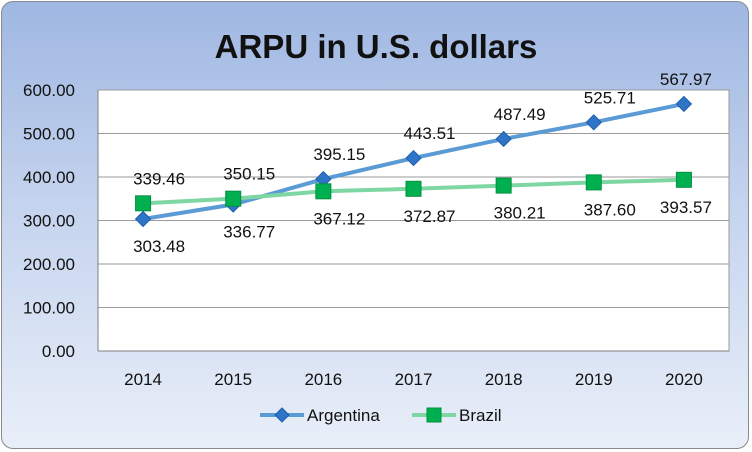  I want to click on chart-title: ARPU in U.S. dollars, so click(376, 46).